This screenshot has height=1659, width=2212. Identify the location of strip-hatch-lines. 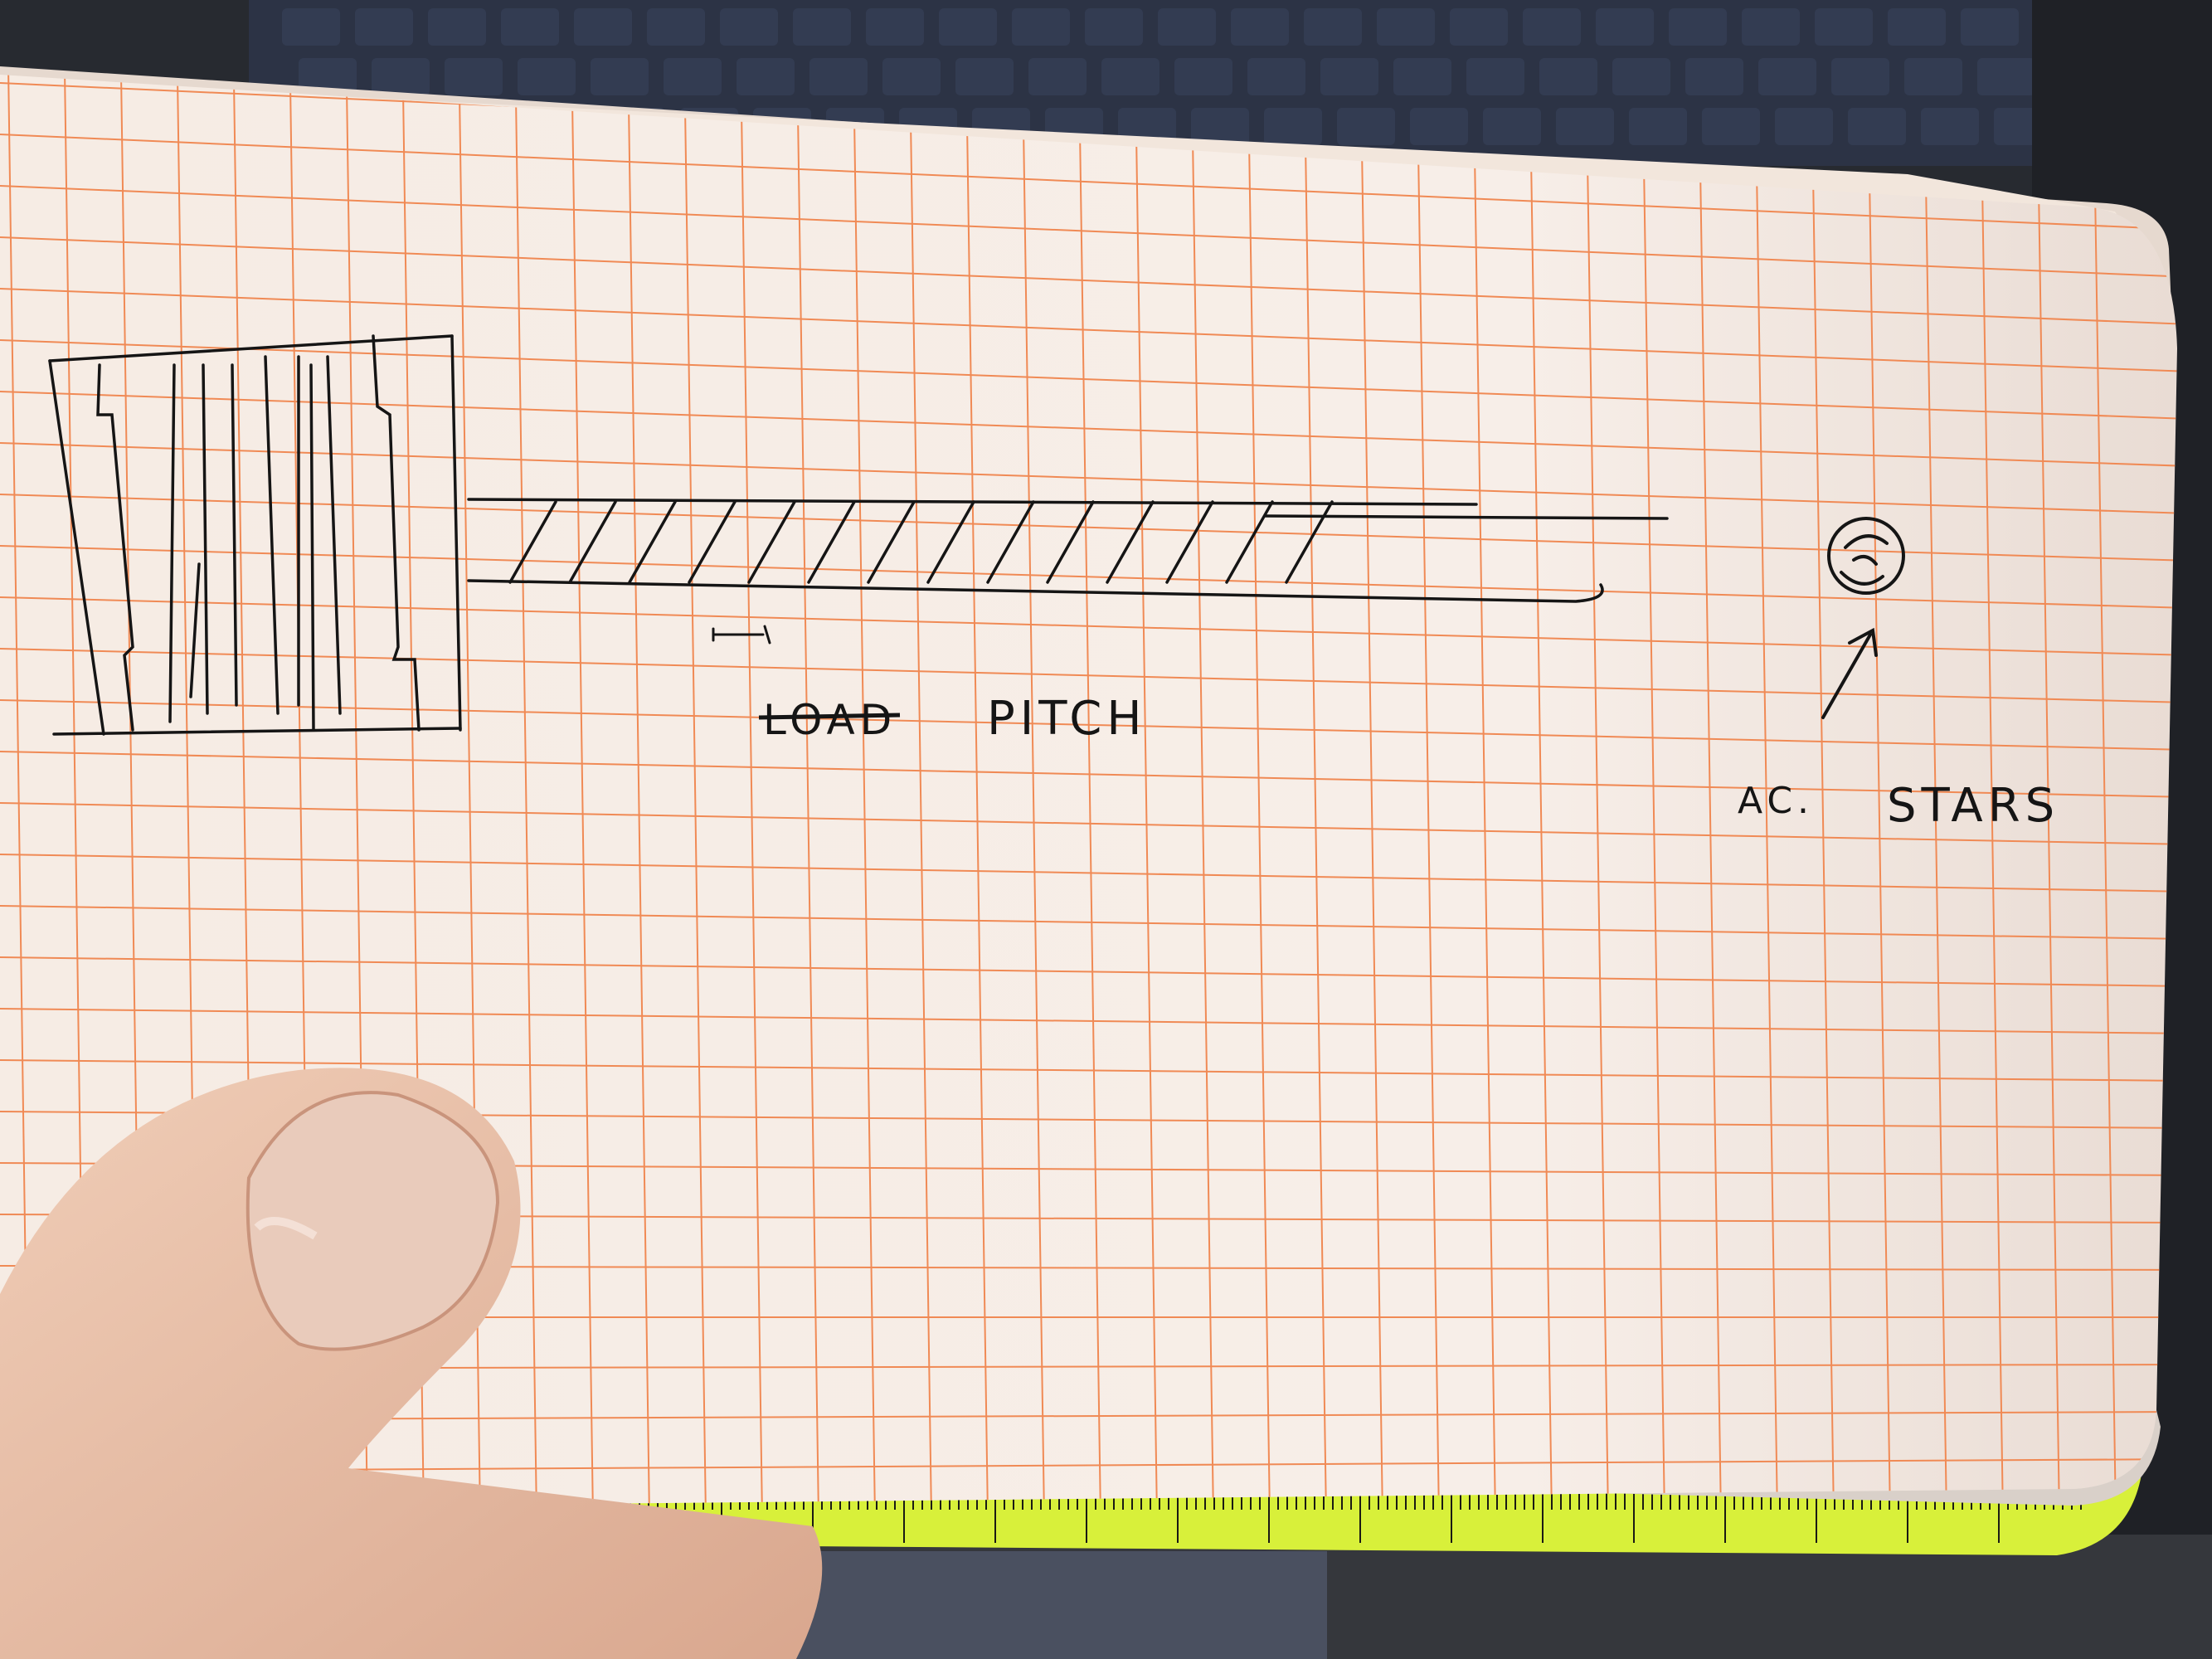
(921, 542).